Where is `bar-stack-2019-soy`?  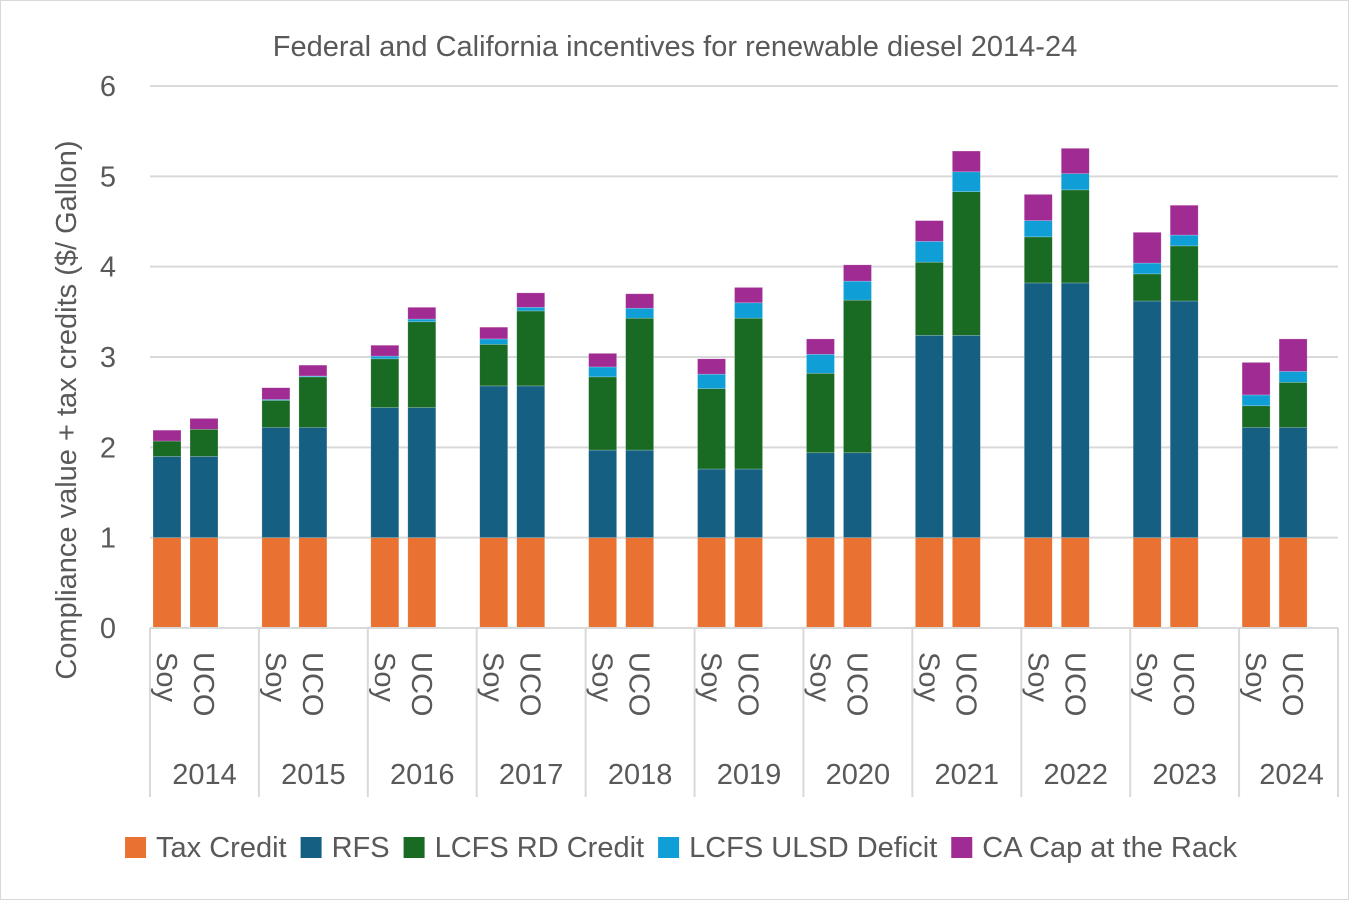 bar-stack-2019-soy is located at coordinates (711, 493).